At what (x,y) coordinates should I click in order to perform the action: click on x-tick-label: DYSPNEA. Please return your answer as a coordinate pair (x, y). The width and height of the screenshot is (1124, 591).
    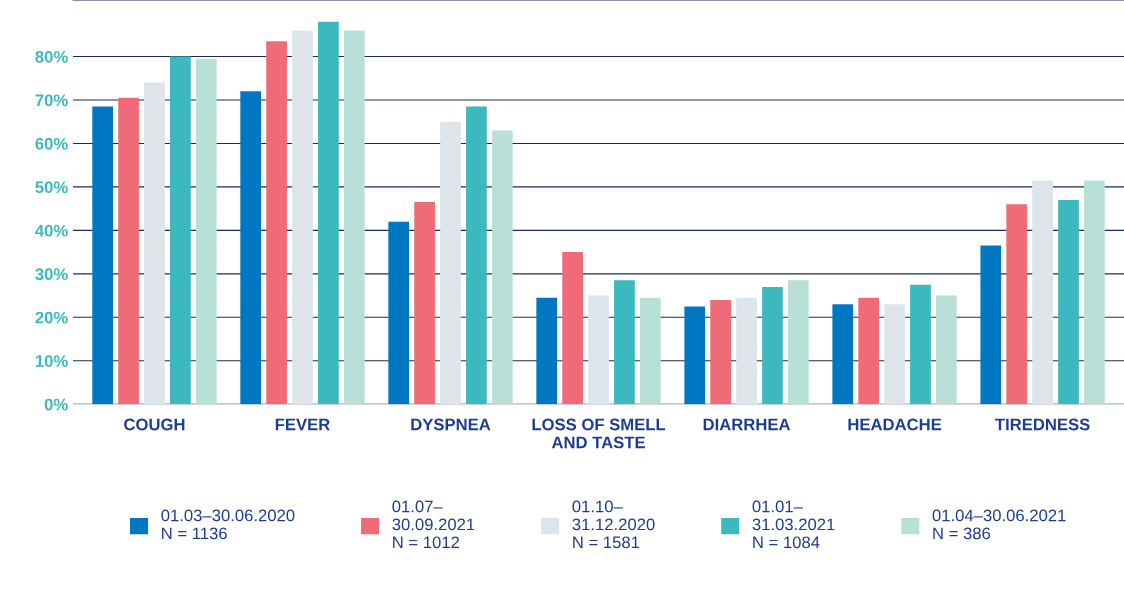
    Looking at the image, I should click on (451, 424).